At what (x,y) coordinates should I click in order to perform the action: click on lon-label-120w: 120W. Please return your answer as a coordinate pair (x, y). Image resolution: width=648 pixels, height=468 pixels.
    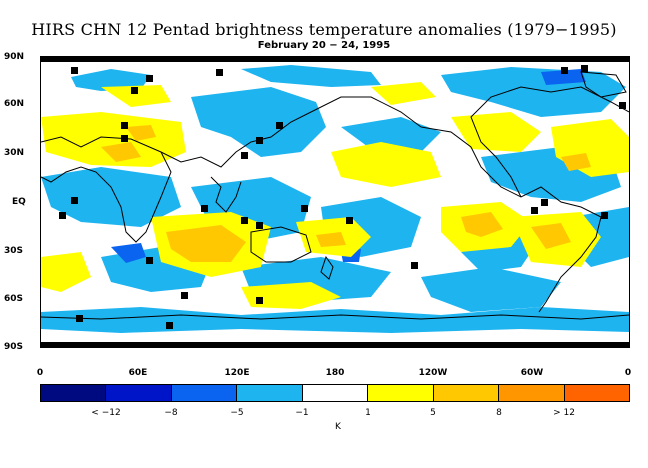
    Looking at the image, I should click on (433, 373).